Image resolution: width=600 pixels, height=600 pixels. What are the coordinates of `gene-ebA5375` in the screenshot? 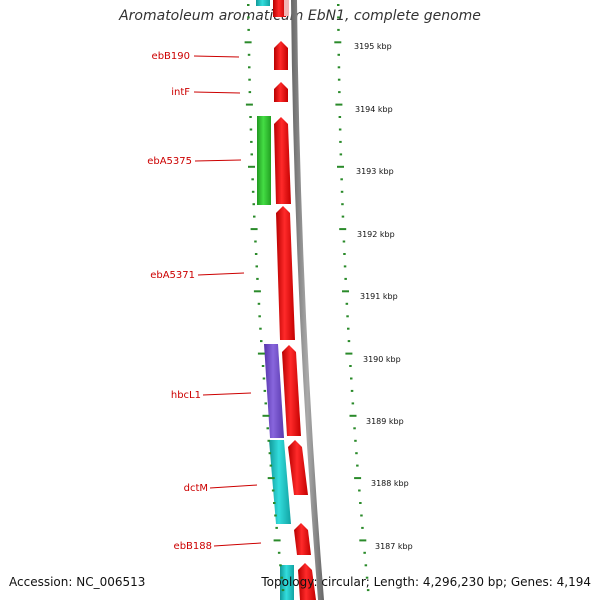 It's located at (282, 160).